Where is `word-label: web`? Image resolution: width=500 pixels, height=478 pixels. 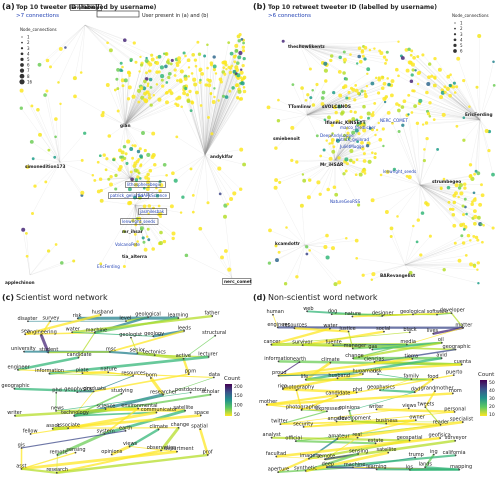
word-label: web is located at coordinates (308, 309).